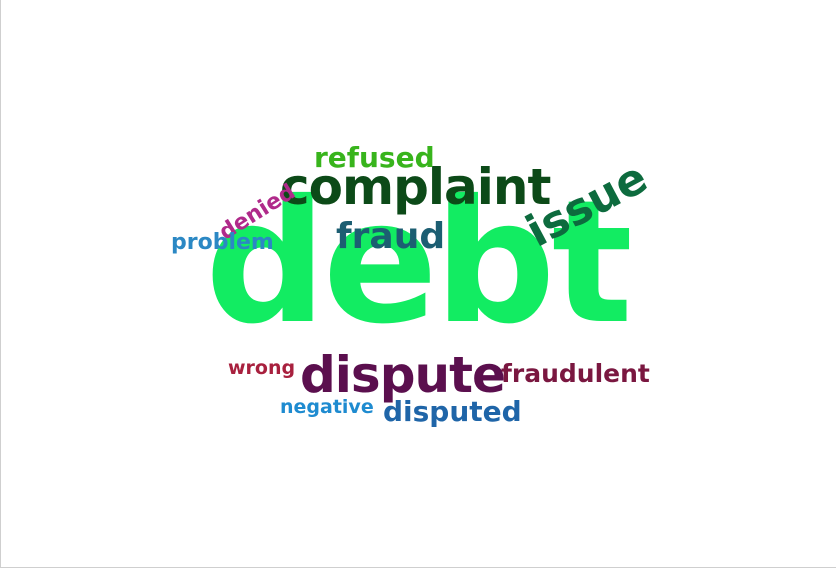 The width and height of the screenshot is (837, 569). I want to click on word-dispute: dispute, so click(403, 375).